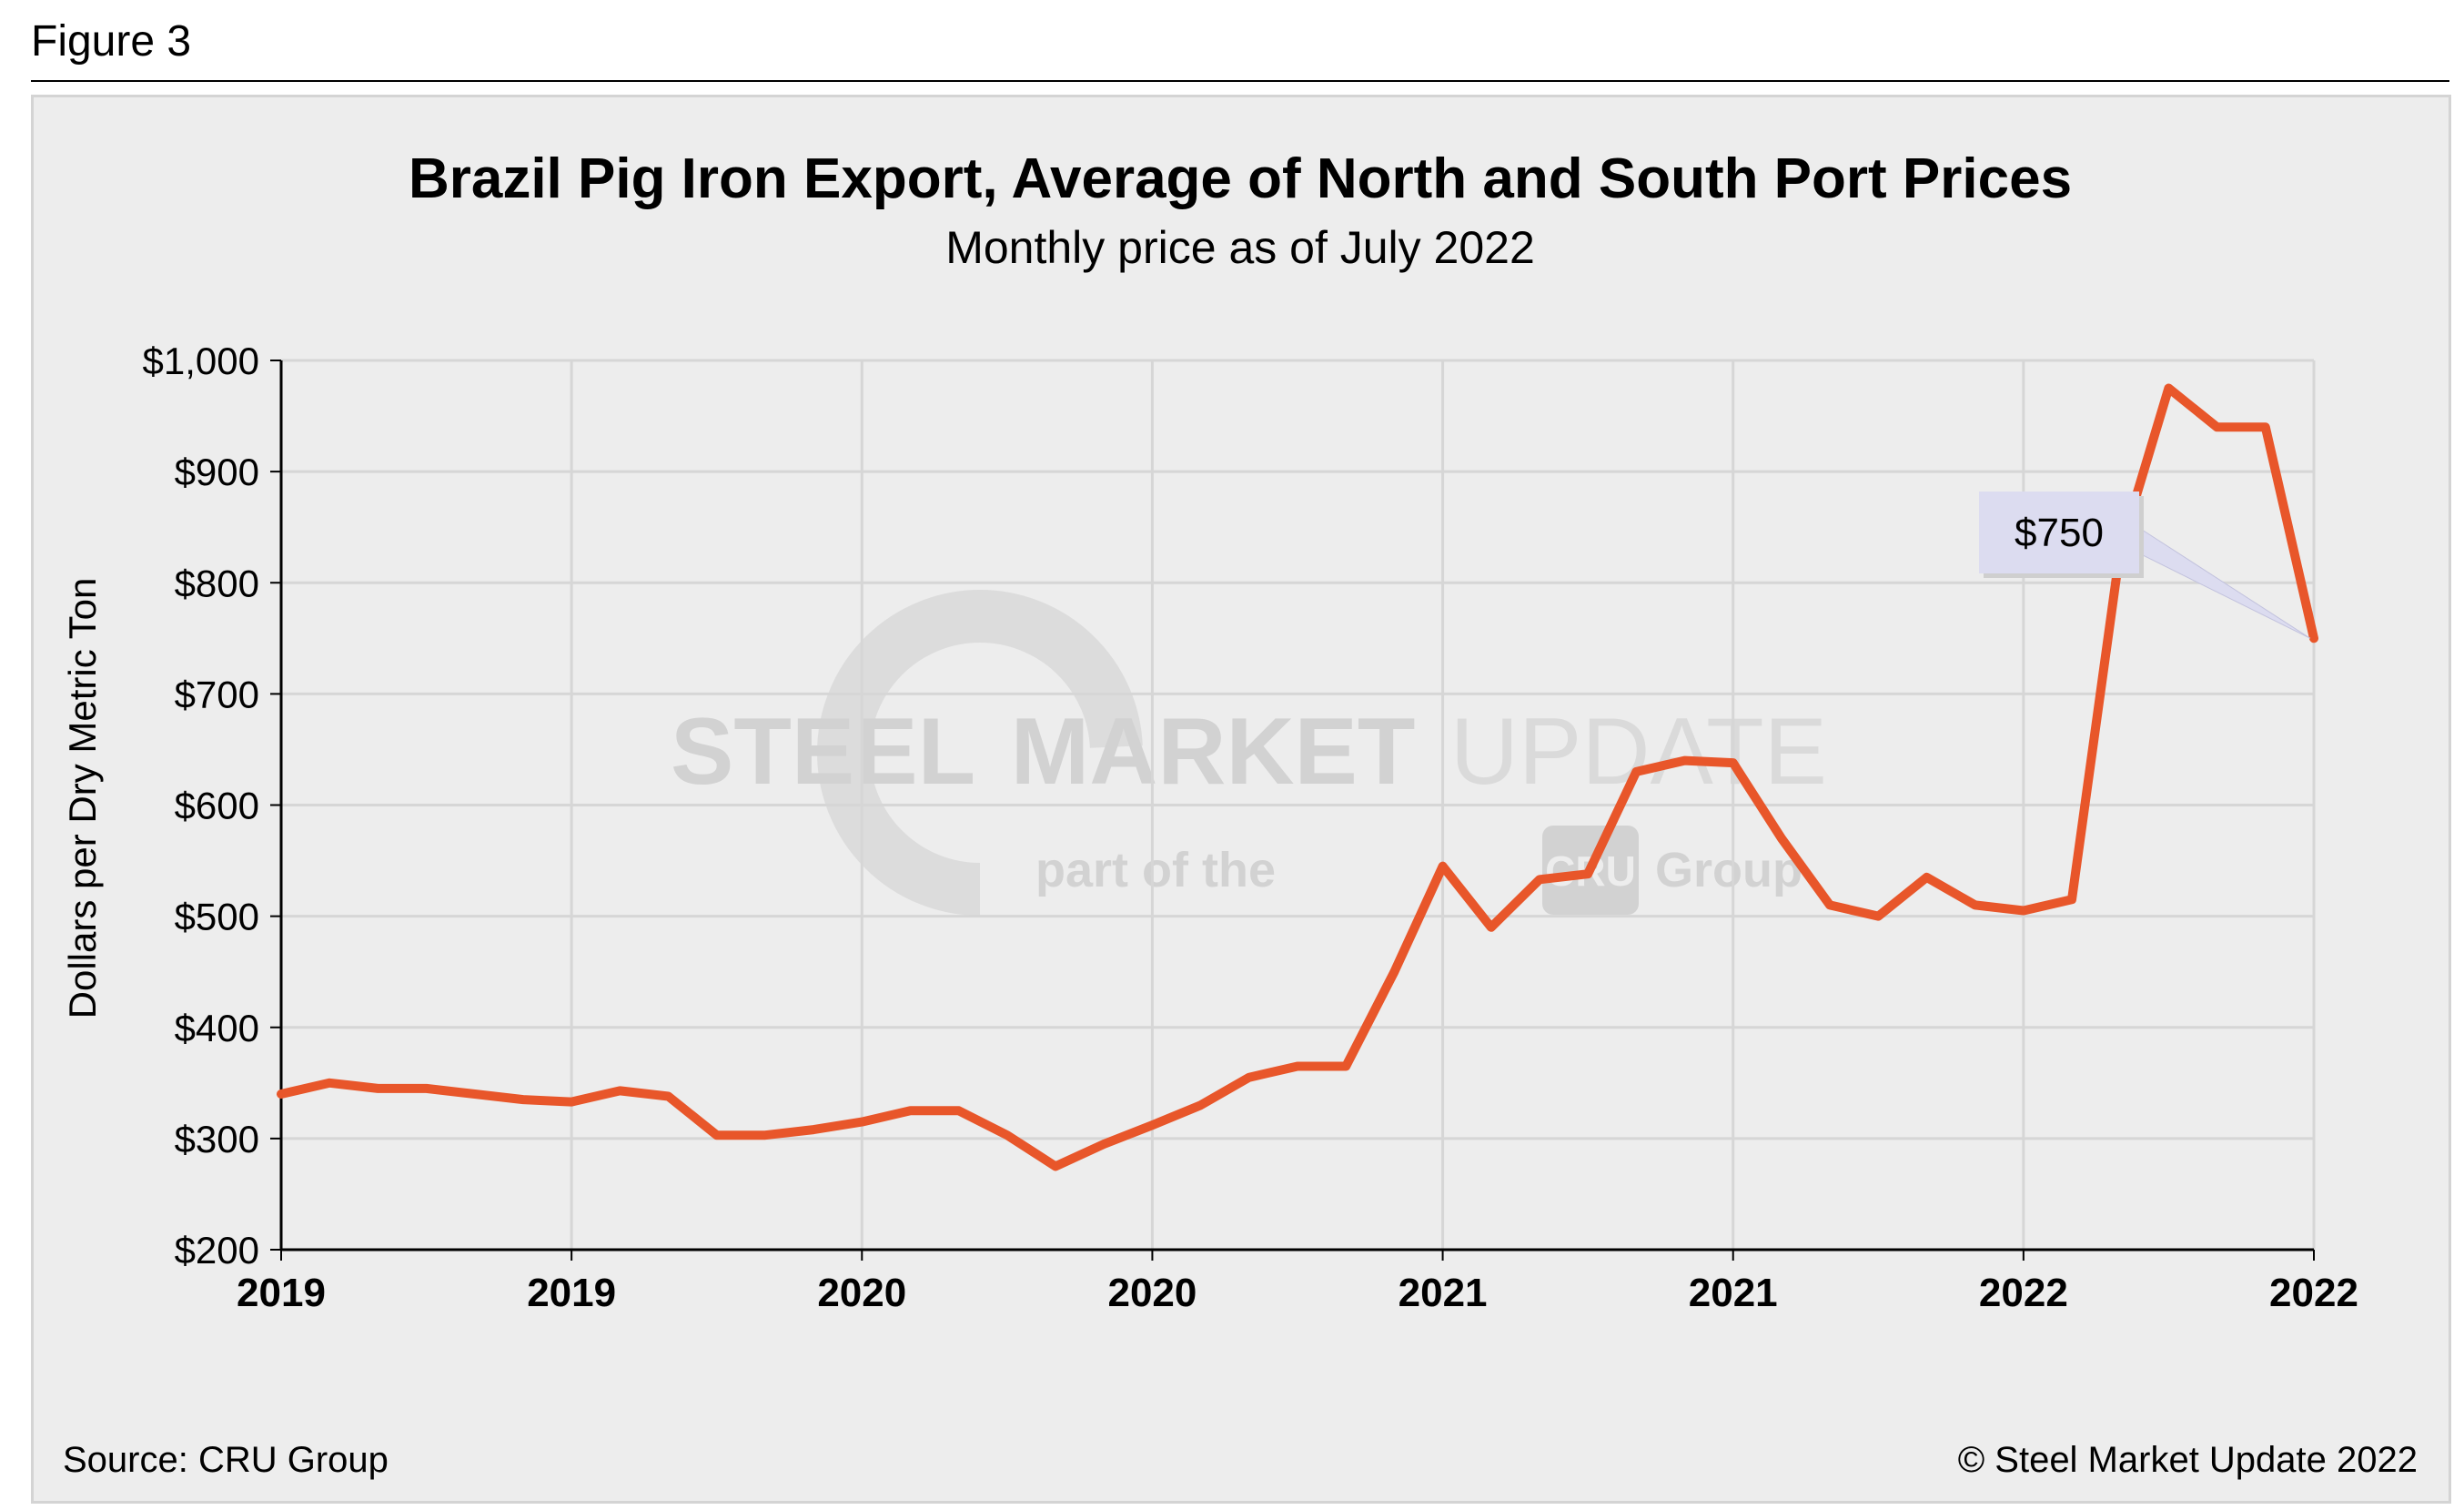 This screenshot has height=1510, width=2464. I want to click on y-tick-label: $700, so click(217, 694).